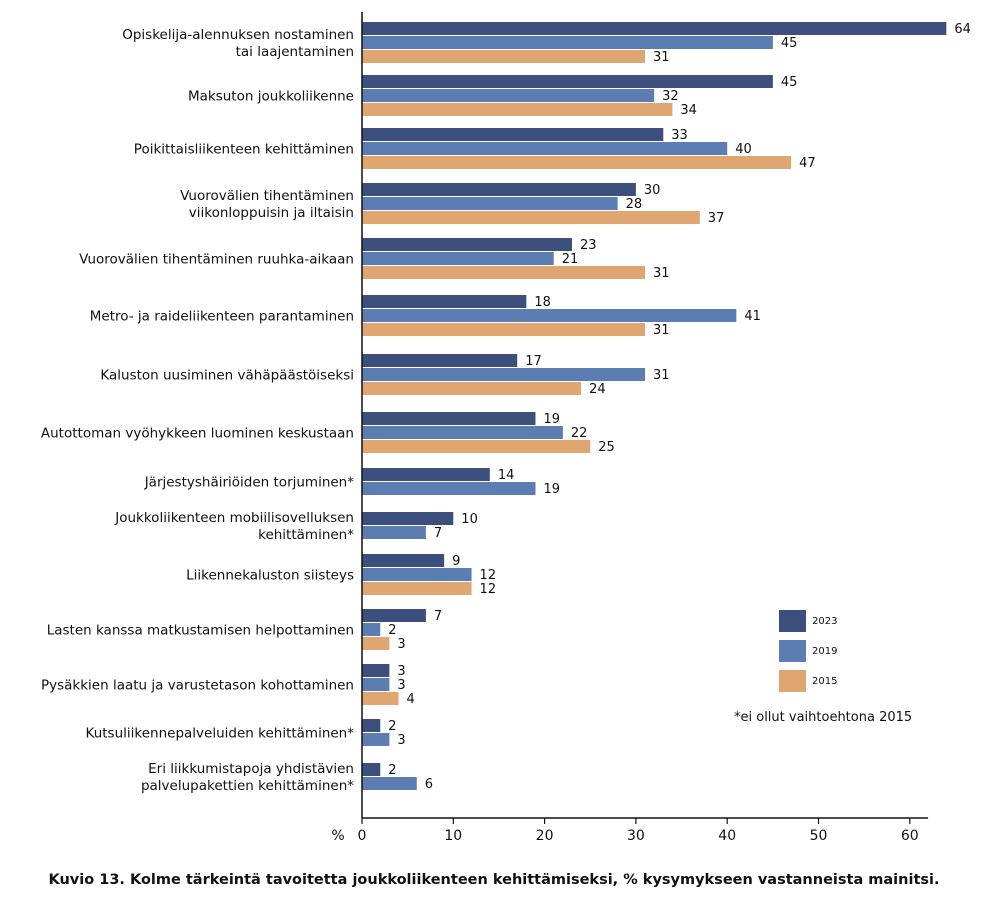 Image resolution: width=988 pixels, height=903 pixels. I want to click on value-label-2019-4: 21, so click(570, 259).